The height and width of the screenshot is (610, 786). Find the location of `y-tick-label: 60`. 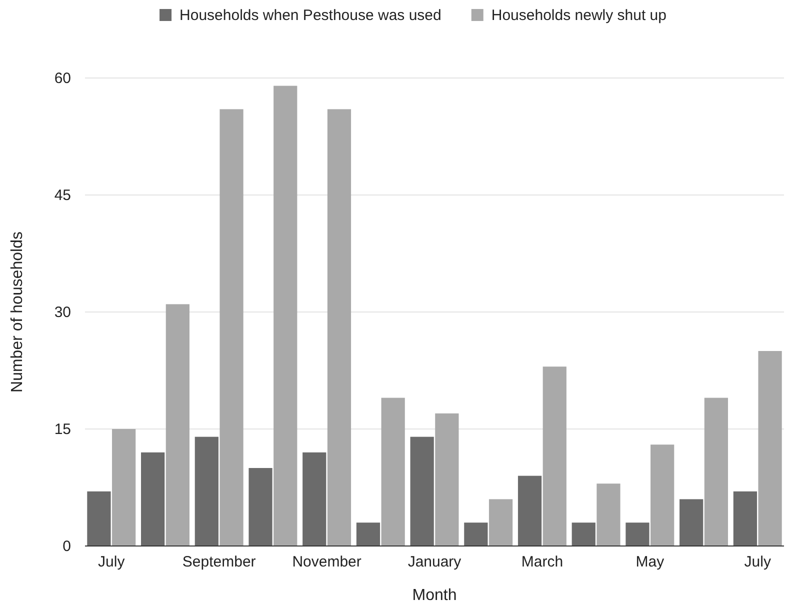

y-tick-label: 60 is located at coordinates (62, 78).